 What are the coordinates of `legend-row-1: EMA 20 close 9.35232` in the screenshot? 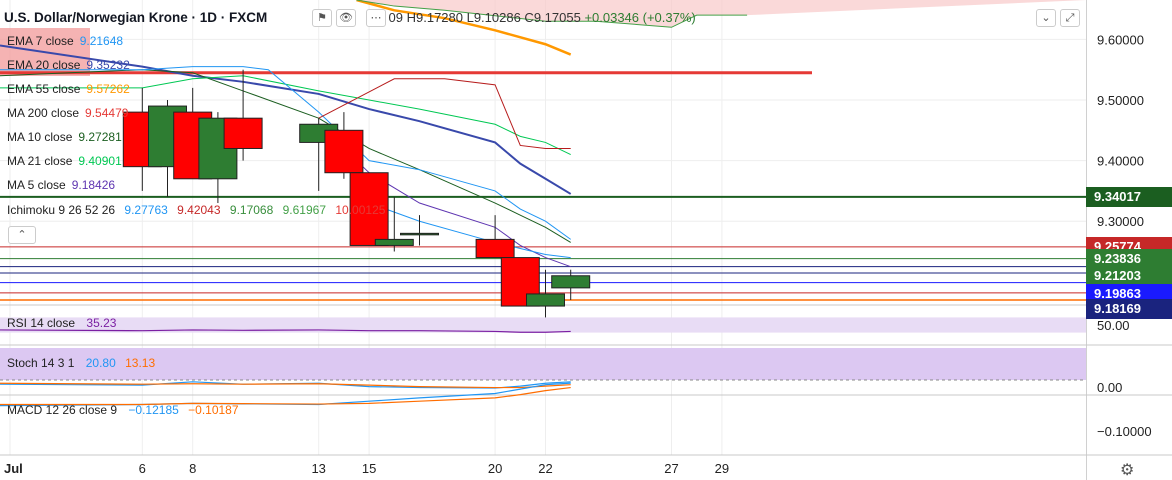 It's located at (68, 65).